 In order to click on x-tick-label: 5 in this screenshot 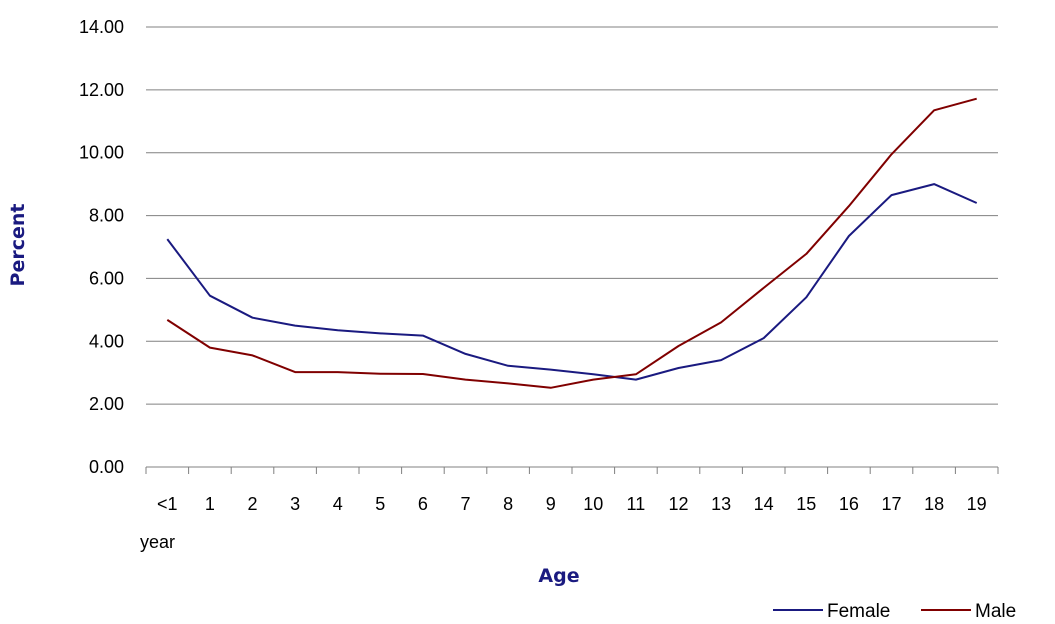, I will do `click(380, 504)`.